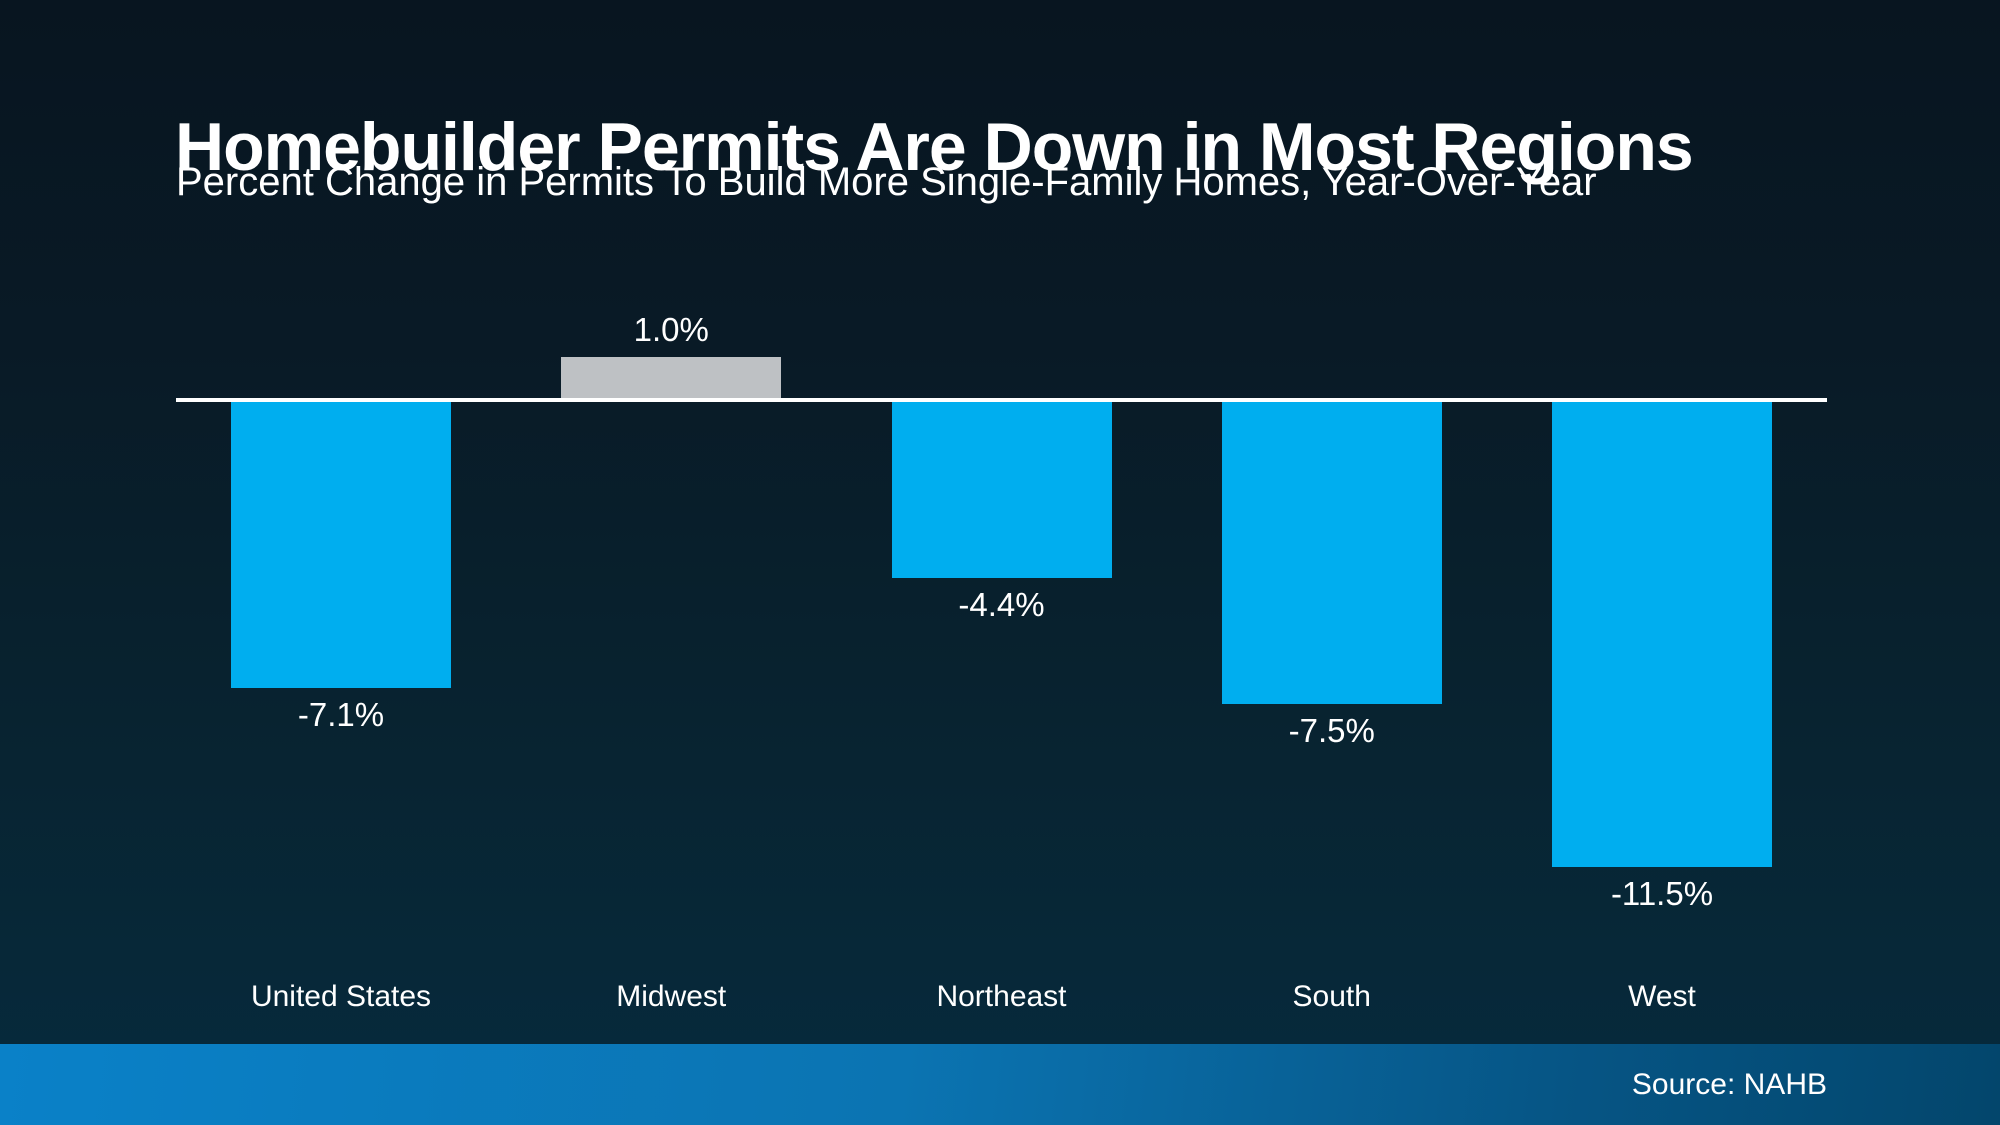 Image resolution: width=2000 pixels, height=1125 pixels. What do you see at coordinates (1001, 490) in the screenshot?
I see `bar-northeast` at bounding box center [1001, 490].